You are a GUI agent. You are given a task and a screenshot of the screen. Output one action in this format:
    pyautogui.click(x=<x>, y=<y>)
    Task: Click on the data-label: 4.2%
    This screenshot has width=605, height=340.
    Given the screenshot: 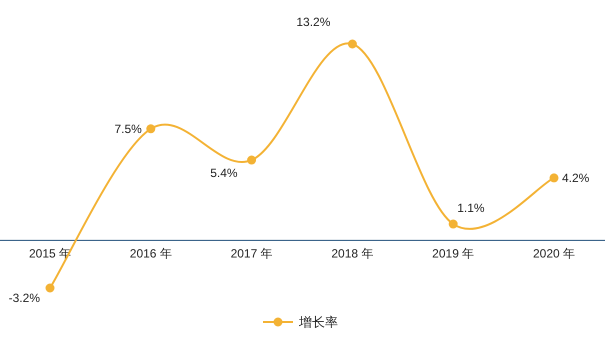 What is the action you would take?
    pyautogui.click(x=576, y=177)
    